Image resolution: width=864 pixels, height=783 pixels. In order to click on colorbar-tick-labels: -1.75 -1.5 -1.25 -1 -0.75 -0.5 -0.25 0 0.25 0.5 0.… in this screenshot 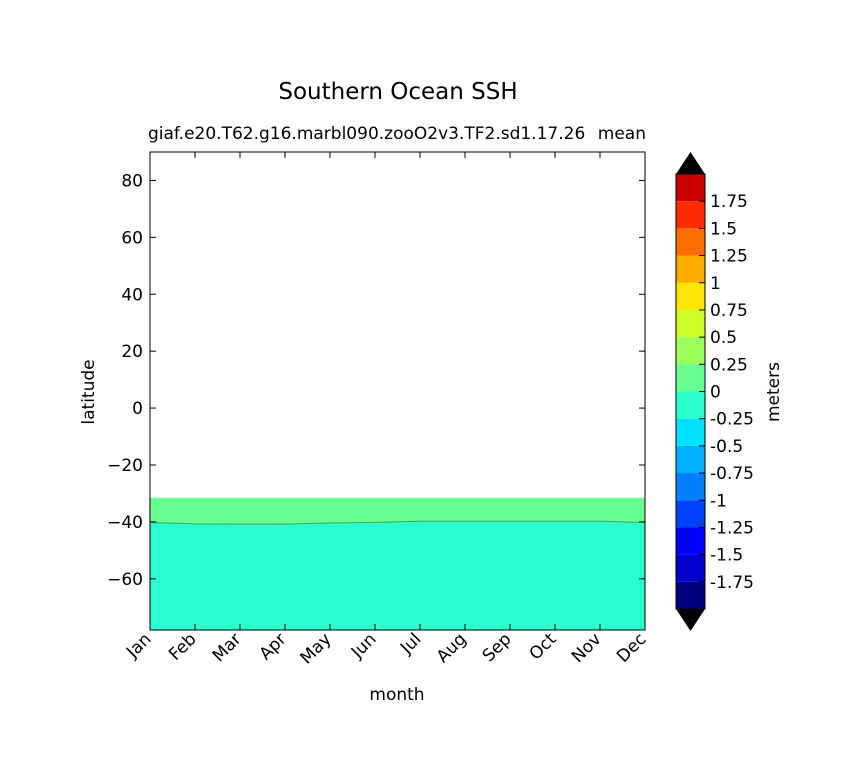, I will do `click(726, 392)`.